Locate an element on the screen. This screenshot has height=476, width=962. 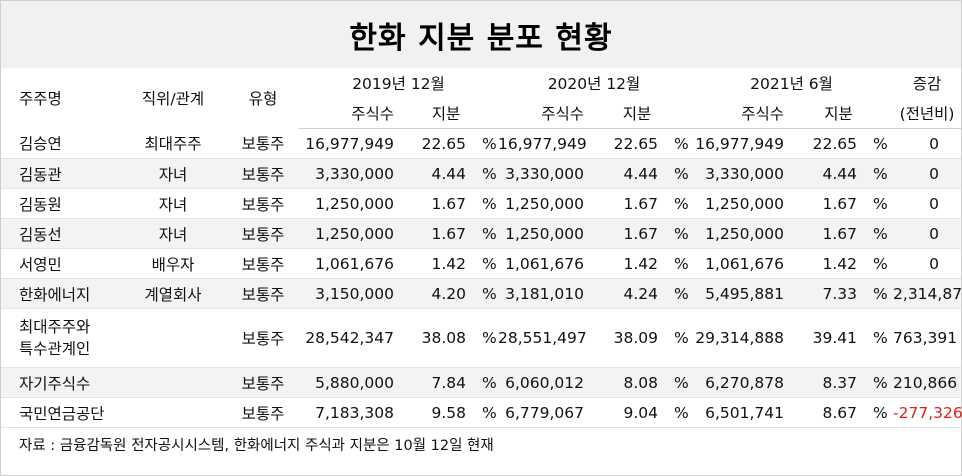
stake-2019-cell: 22.65 is located at coordinates (433, 143).